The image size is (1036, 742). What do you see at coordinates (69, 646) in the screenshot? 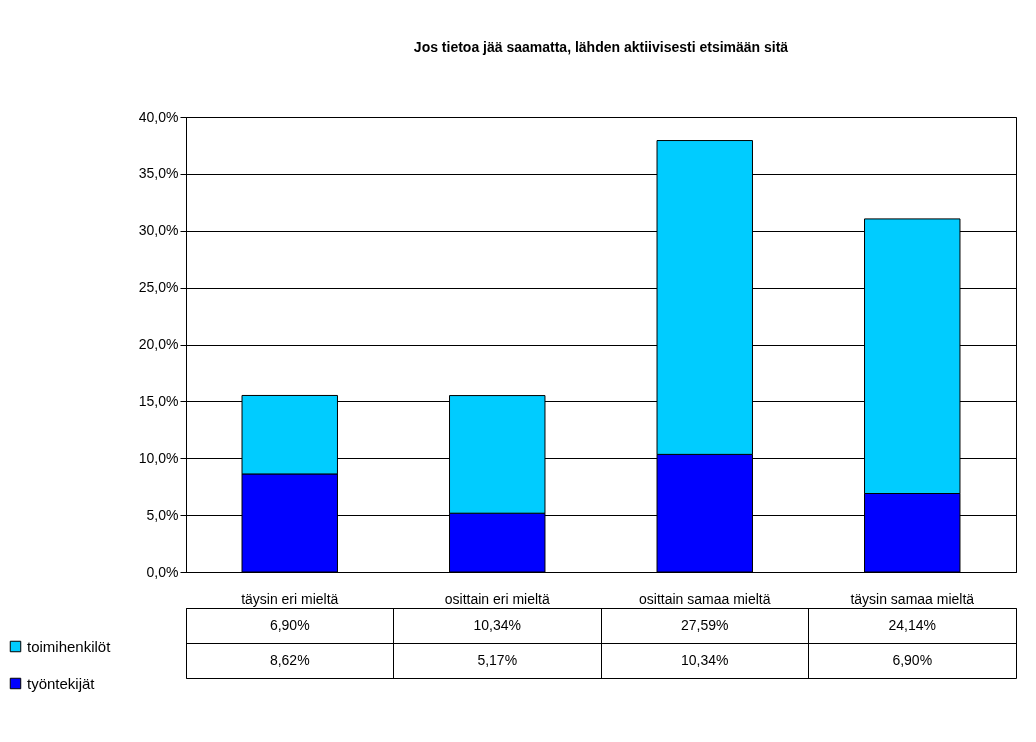
I see `legend-label: toimihenkilöt` at bounding box center [69, 646].